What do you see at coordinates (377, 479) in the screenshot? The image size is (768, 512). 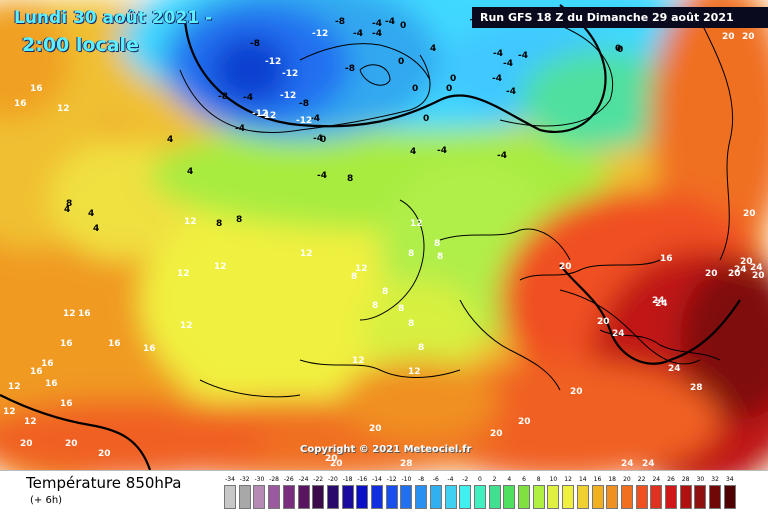 I see `legend-tick: -14` at bounding box center [377, 479].